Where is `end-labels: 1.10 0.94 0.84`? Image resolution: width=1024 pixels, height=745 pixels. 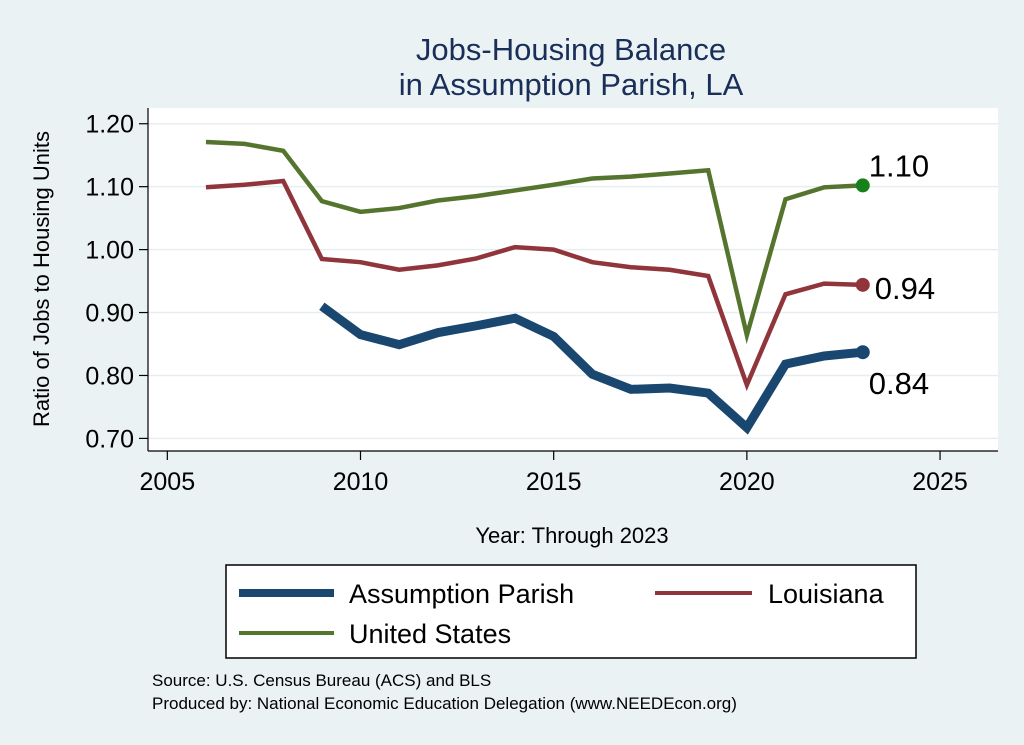 end-labels: 1.10 0.94 0.84 is located at coordinates (902, 274).